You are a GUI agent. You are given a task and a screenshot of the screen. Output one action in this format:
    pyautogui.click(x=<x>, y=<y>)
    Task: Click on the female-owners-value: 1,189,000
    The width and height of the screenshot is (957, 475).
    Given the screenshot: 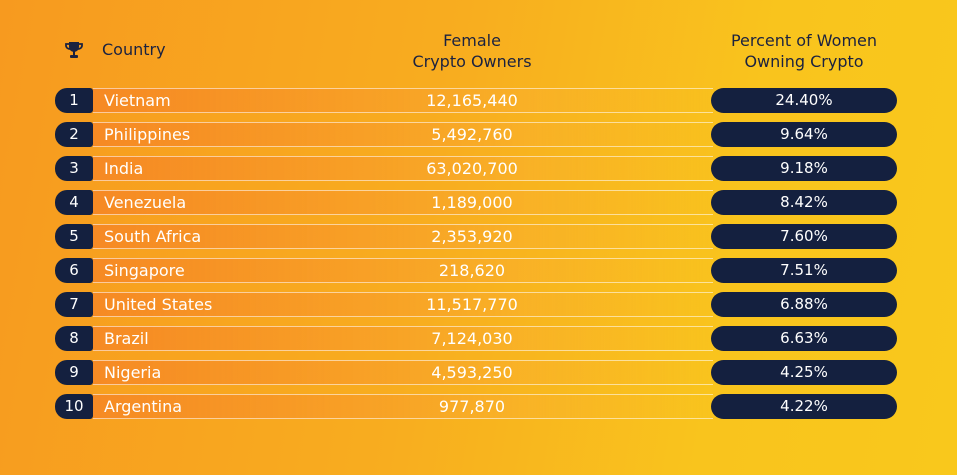 What is the action you would take?
    pyautogui.click(x=472, y=202)
    